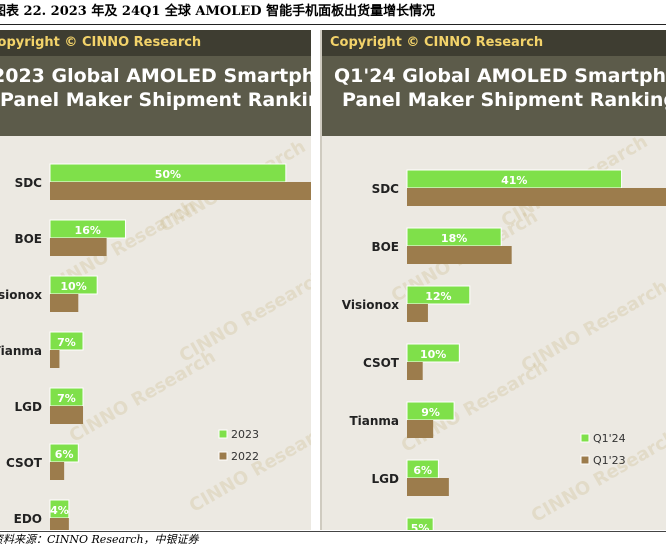  What do you see at coordinates (333, 531) in the screenshot?
I see `source-divider` at bounding box center [333, 531].